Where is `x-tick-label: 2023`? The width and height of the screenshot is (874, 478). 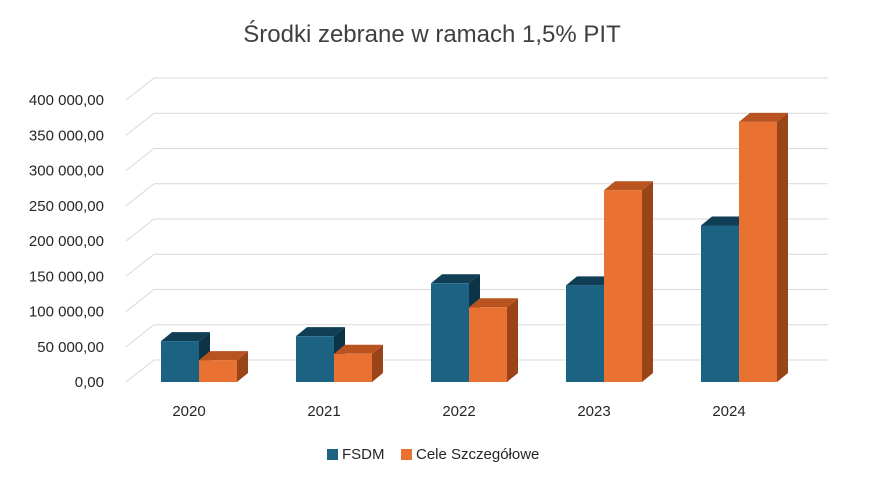
x-tick-label: 2023 is located at coordinates (593, 411).